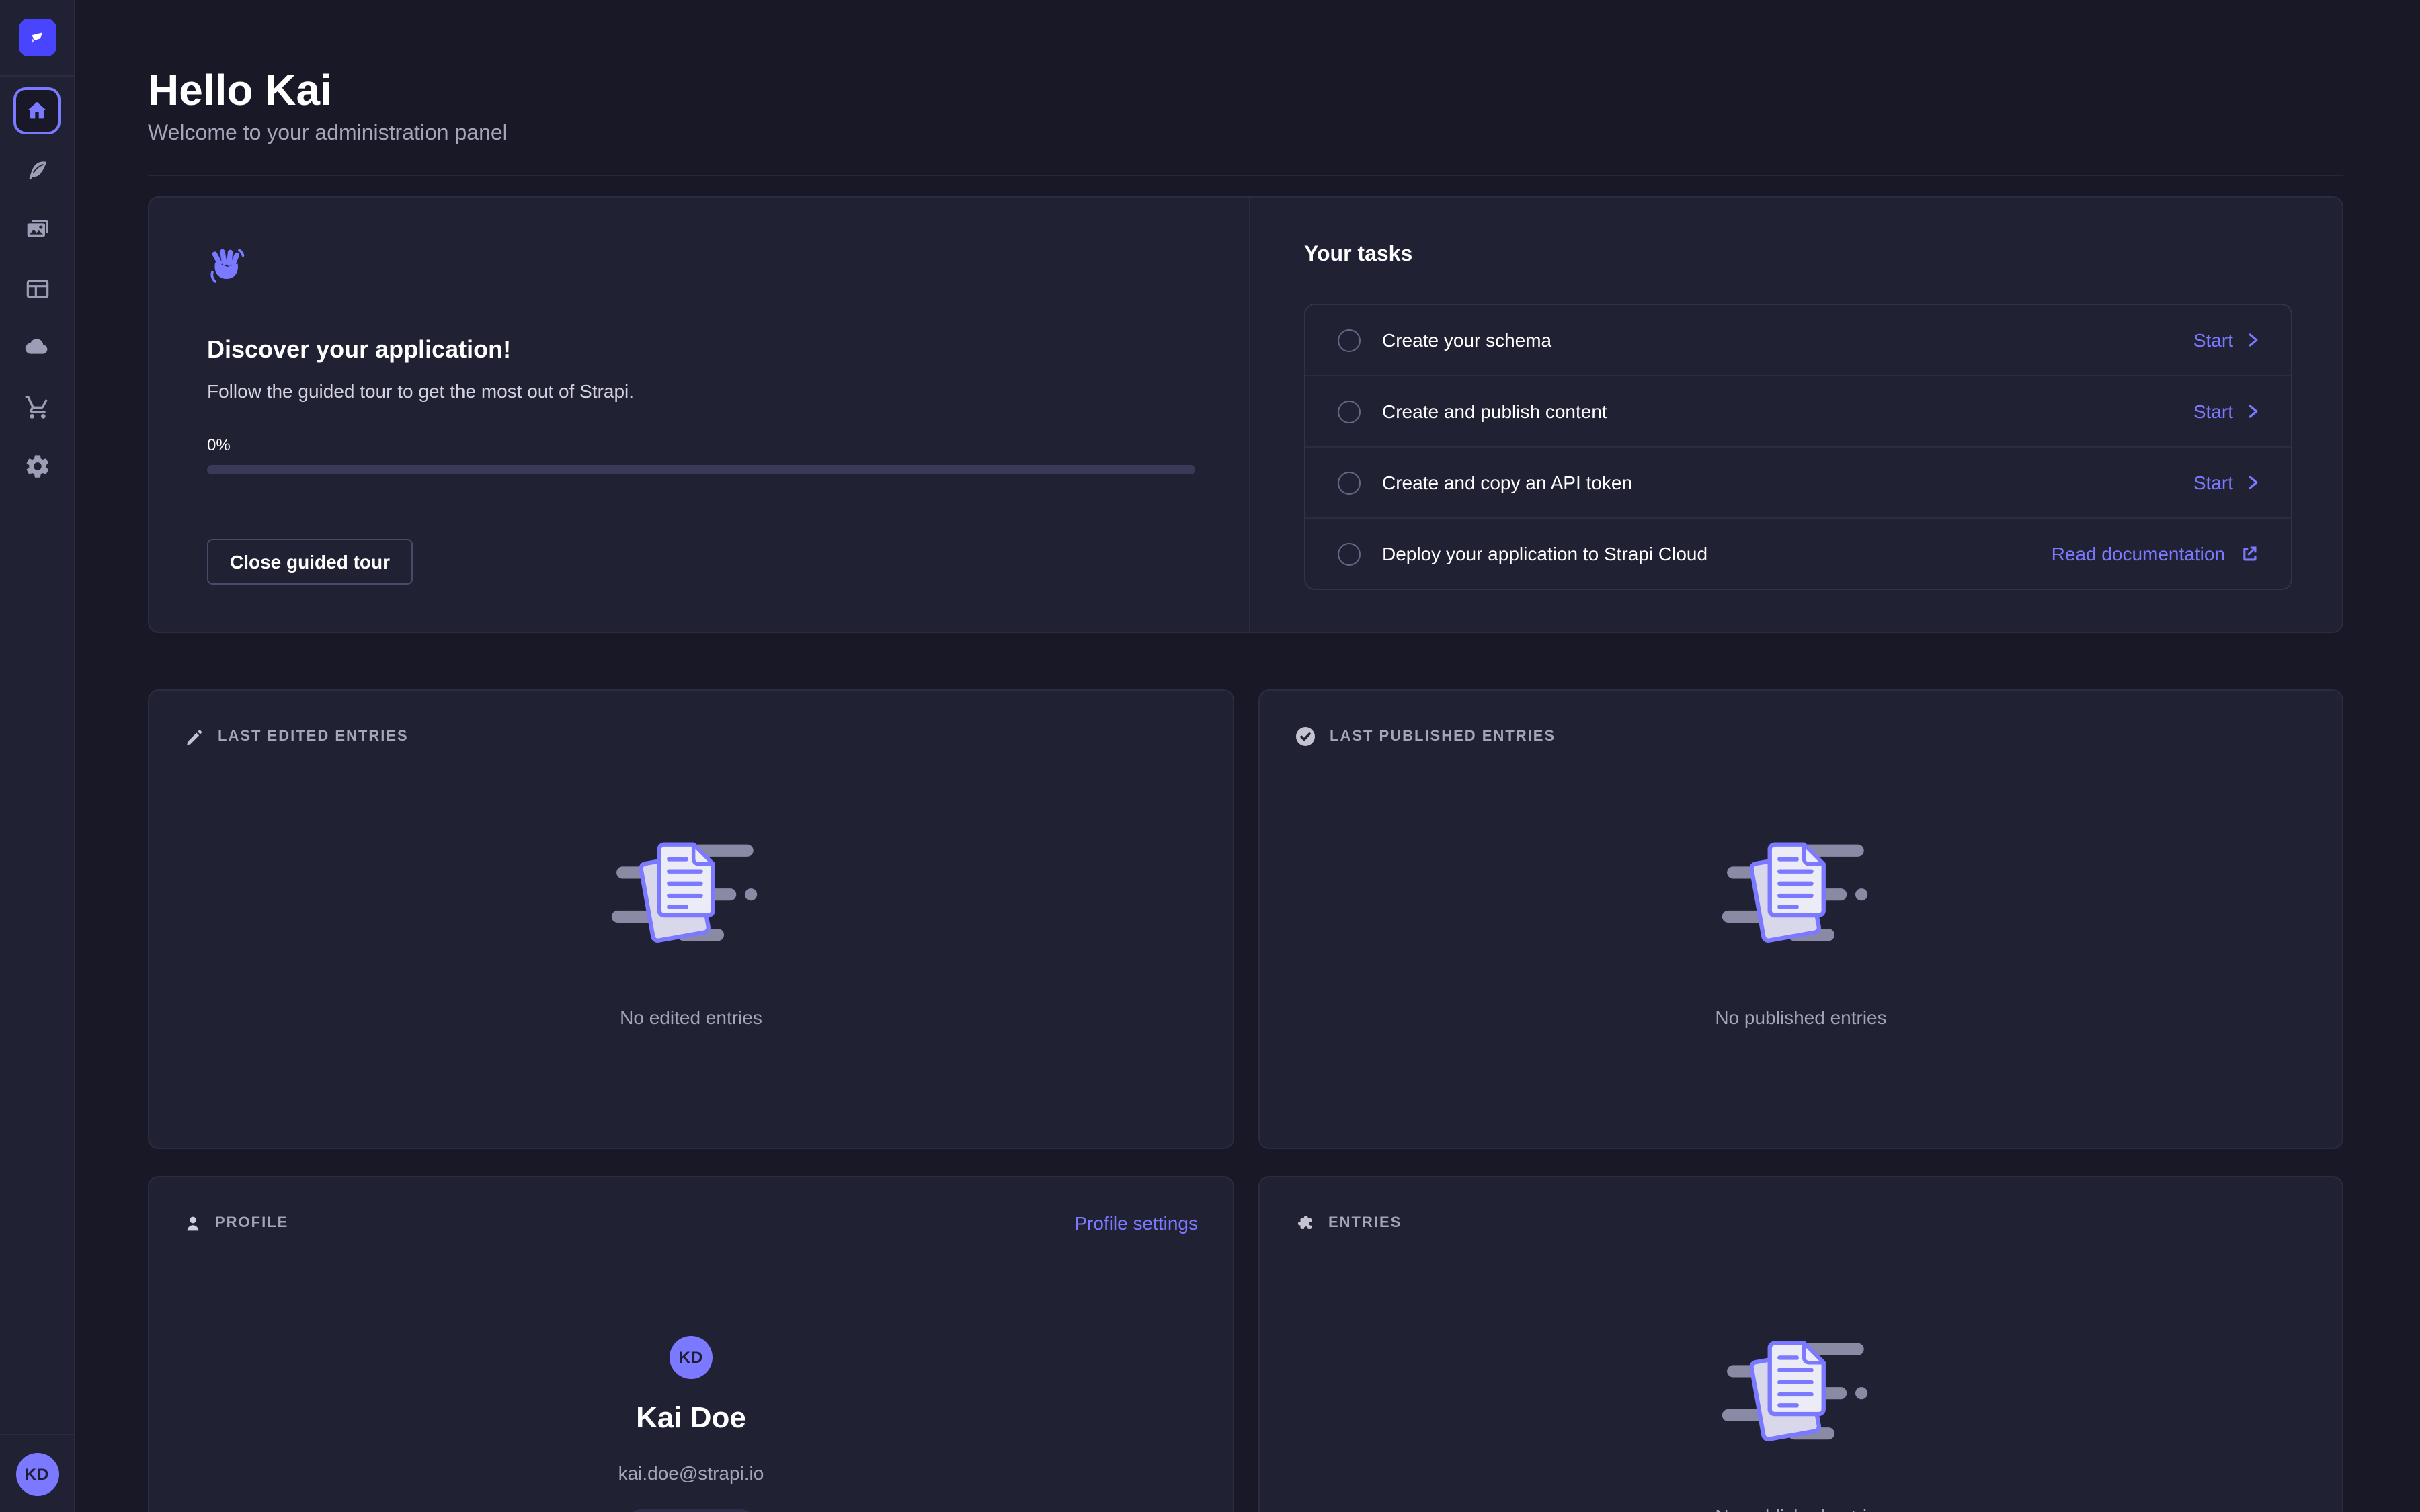 Image resolution: width=2420 pixels, height=1512 pixels. I want to click on user-avatar: KD, so click(36, 1474).